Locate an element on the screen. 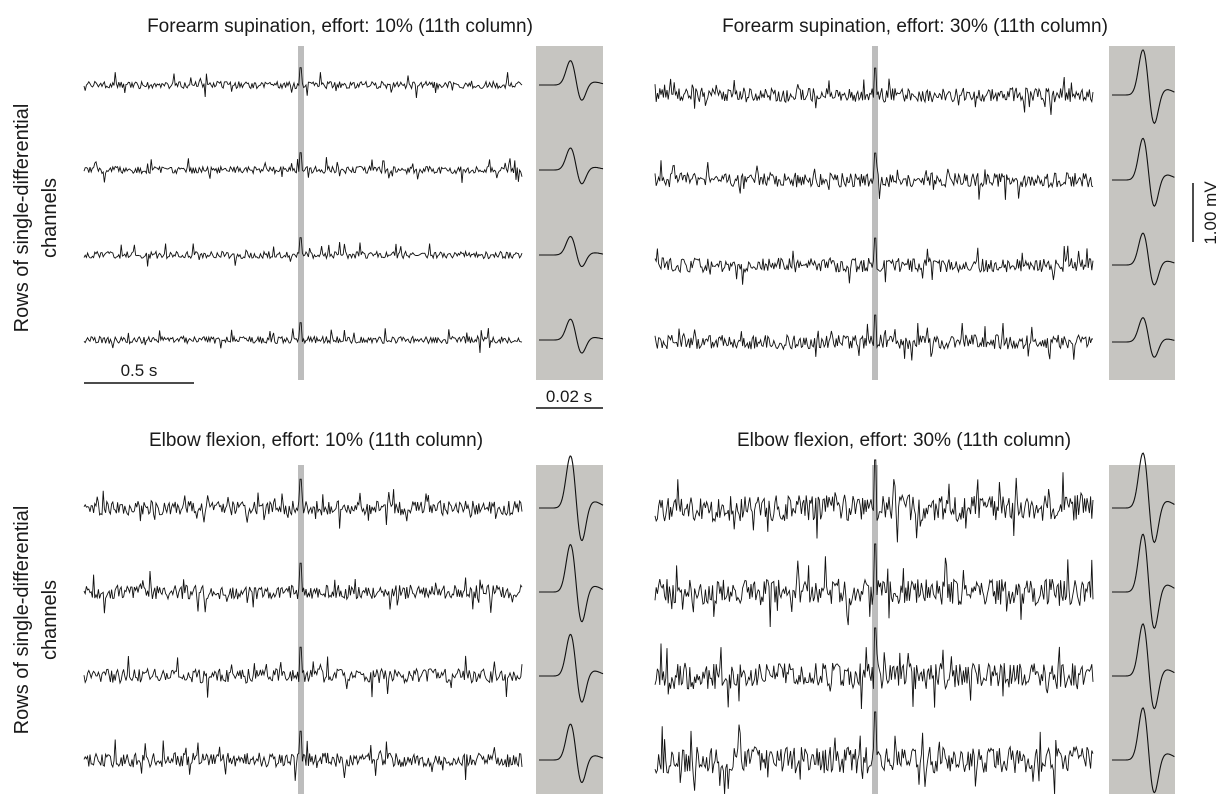 The image size is (1228, 794). y-axis-label-top-line1: Rows of single-differential is located at coordinates (22, 218).